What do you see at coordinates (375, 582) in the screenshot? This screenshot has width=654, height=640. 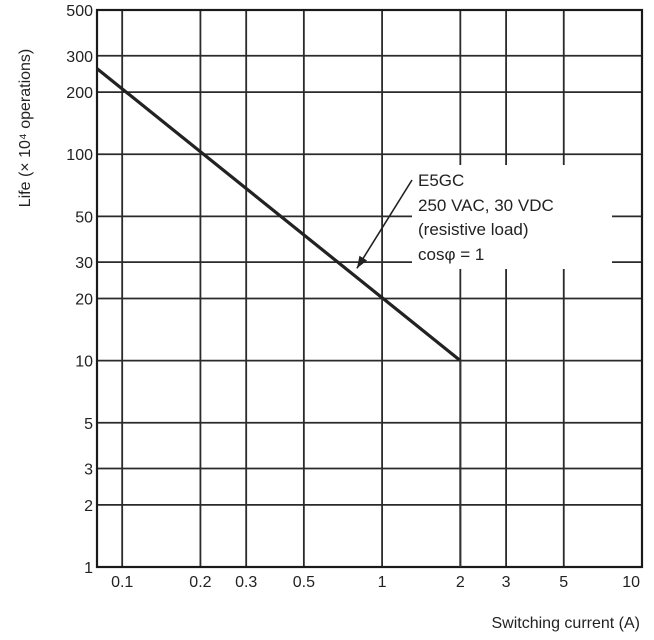 I see `x-tick-labels: 0.1 0.2 0.3 0.5 1 2 3 5 10` at bounding box center [375, 582].